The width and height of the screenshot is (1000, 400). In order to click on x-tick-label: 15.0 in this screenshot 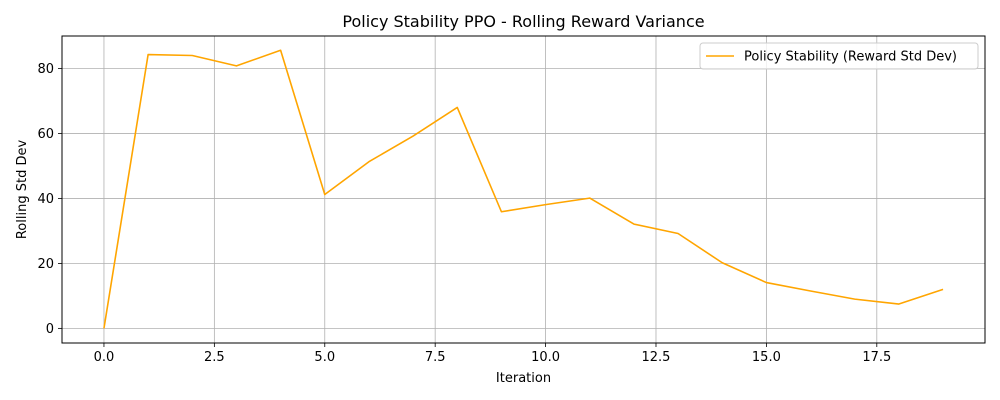, I will do `click(766, 357)`.